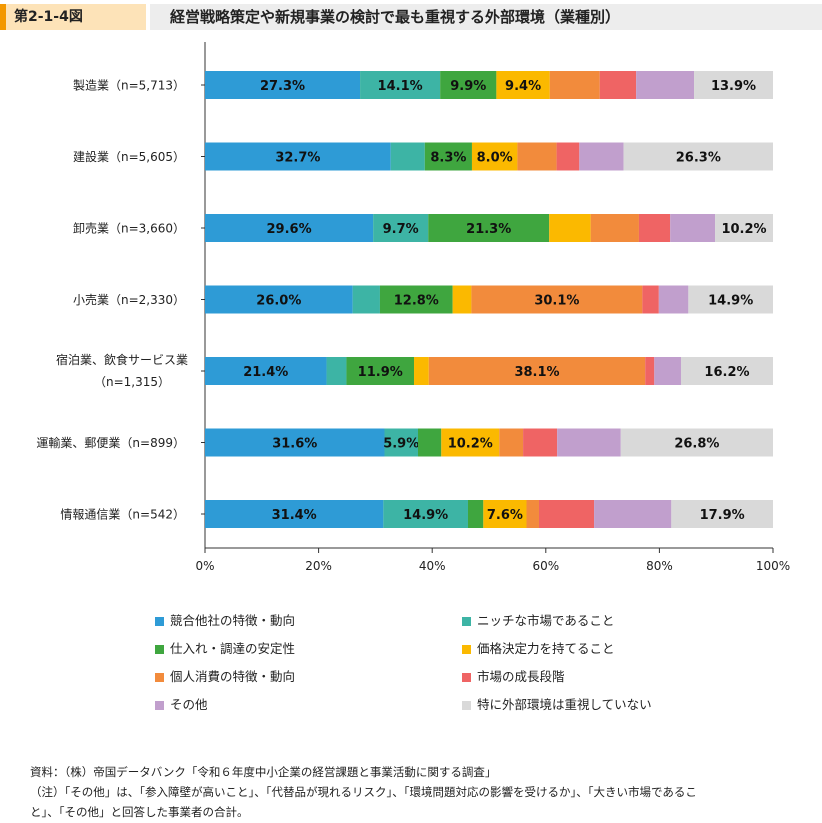  I want to click on data-label: 26.8%, so click(696, 444).